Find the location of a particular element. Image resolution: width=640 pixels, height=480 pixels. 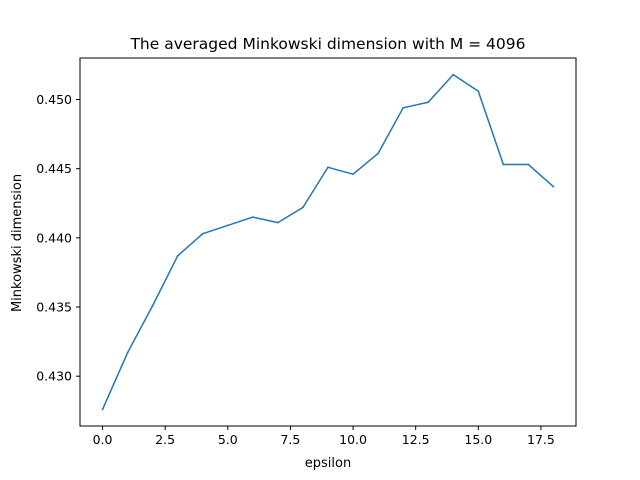

y-tick-label: 0.435 is located at coordinates (54, 307).